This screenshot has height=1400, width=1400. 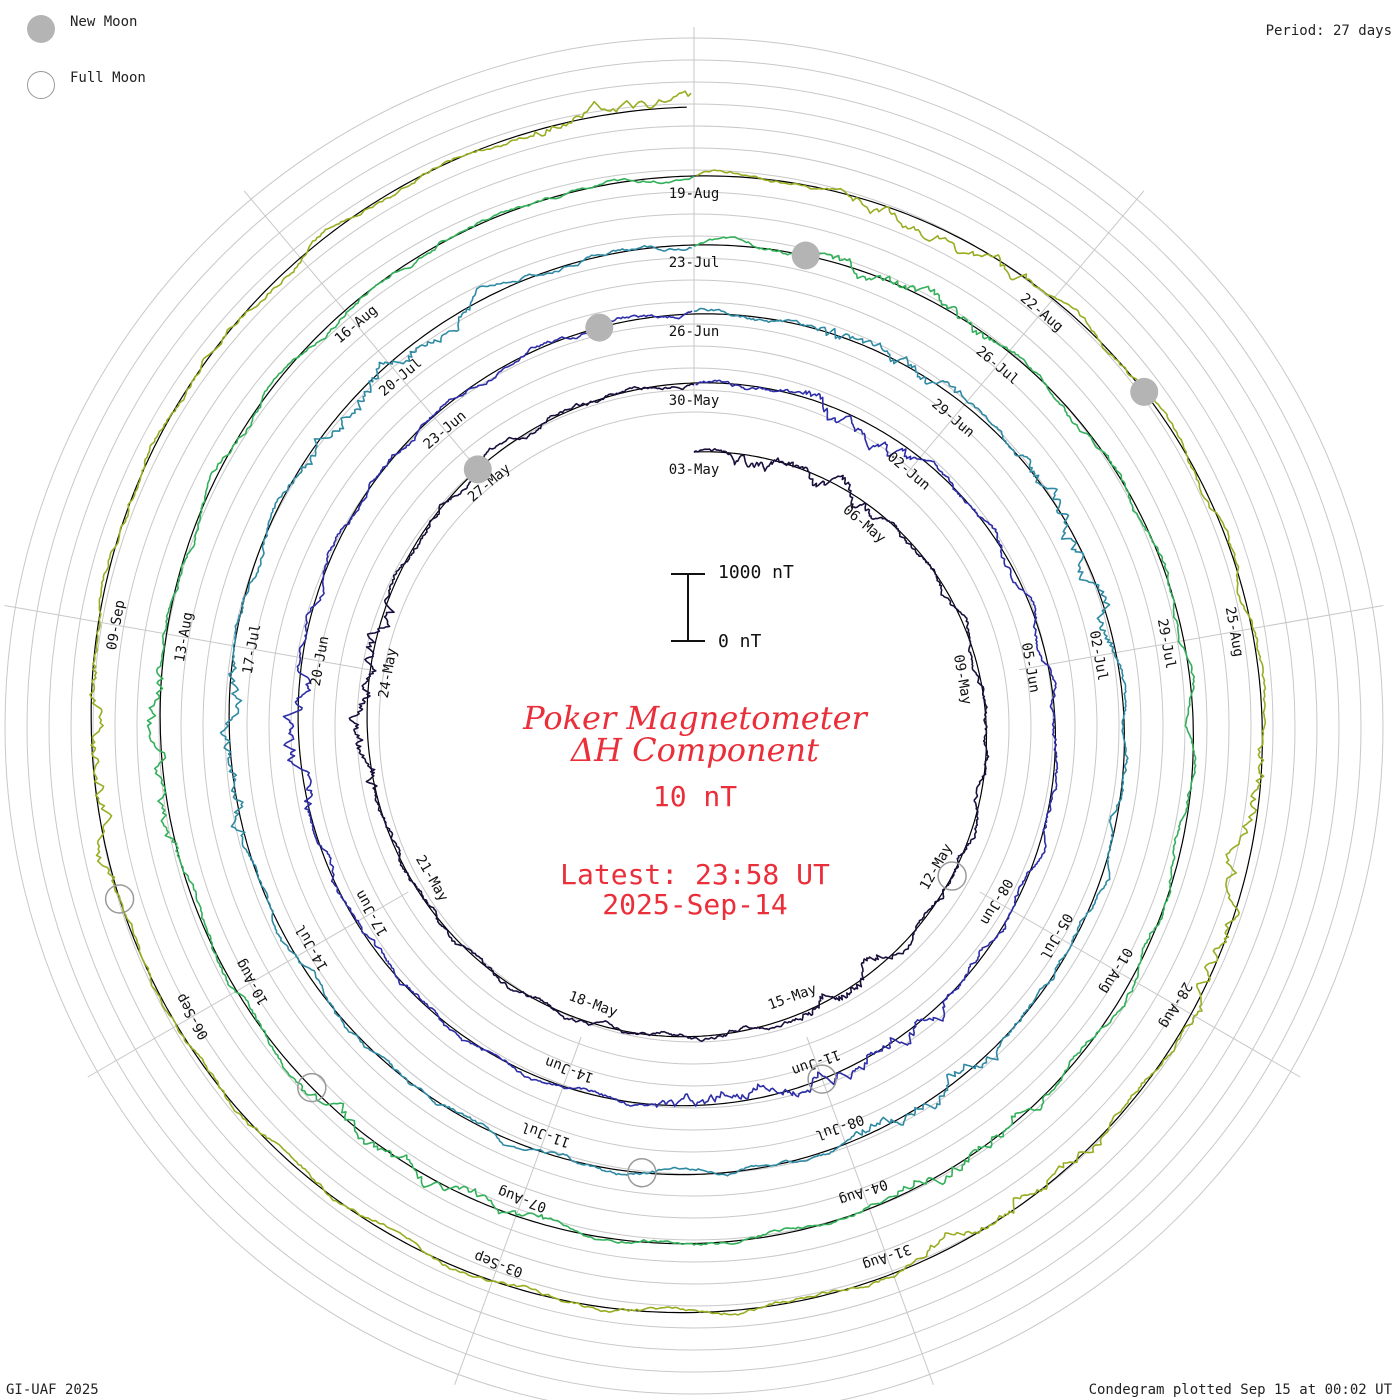 I want to click on new-moon-legend-icon, so click(x=41, y=29).